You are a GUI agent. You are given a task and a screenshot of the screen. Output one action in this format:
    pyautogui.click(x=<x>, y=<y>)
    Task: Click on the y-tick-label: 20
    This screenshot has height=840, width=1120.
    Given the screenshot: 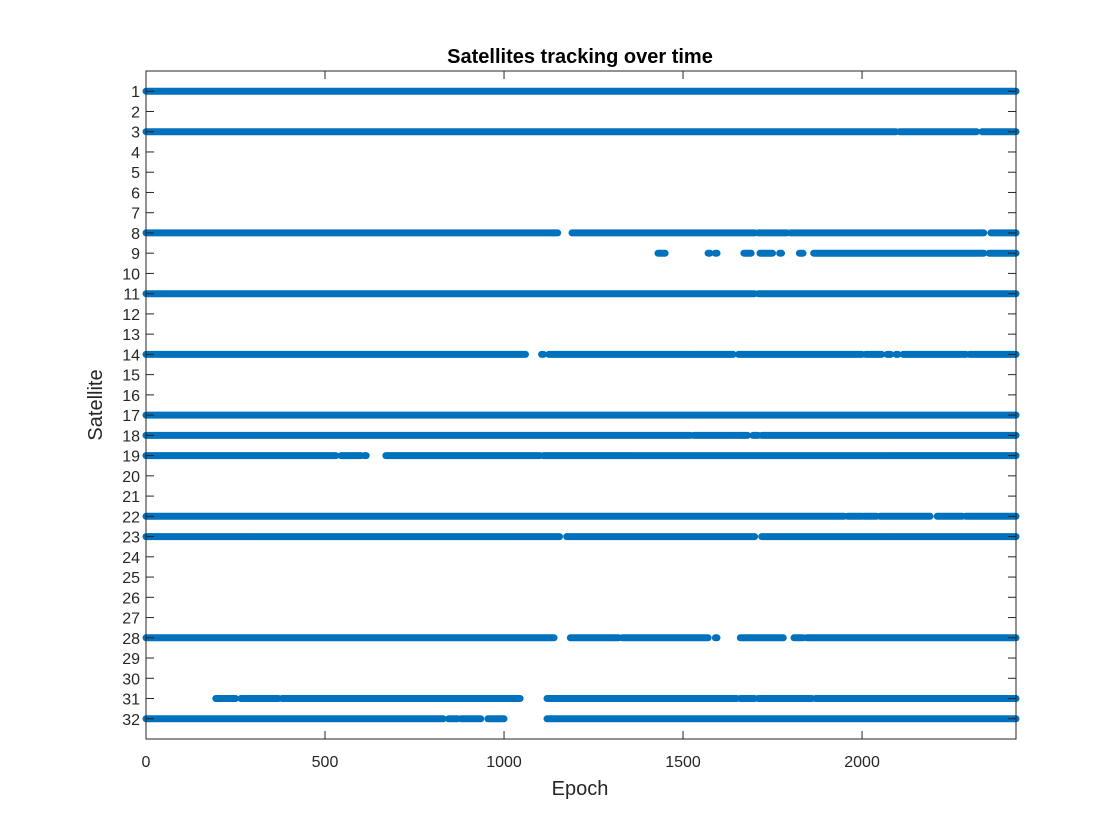 What is the action you would take?
    pyautogui.click(x=131, y=477)
    